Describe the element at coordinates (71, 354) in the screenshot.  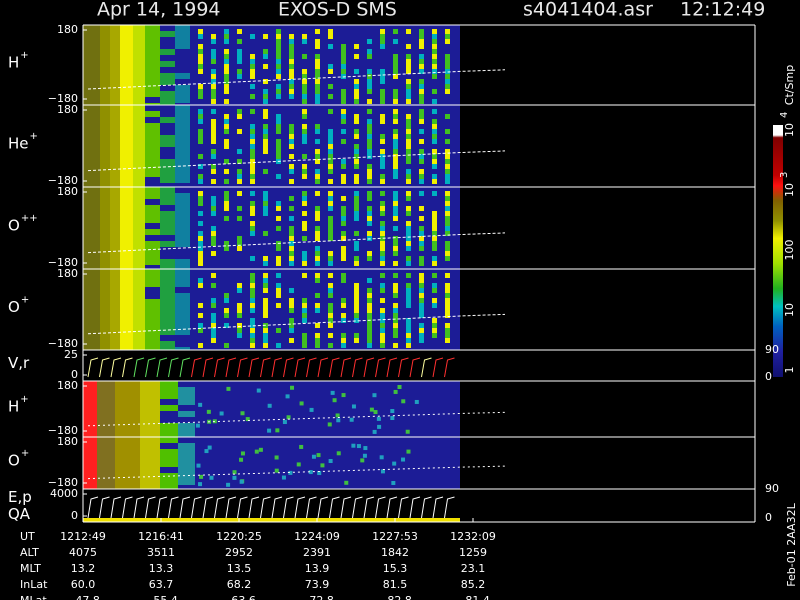
I see `y-tick-label: 25` at that location.